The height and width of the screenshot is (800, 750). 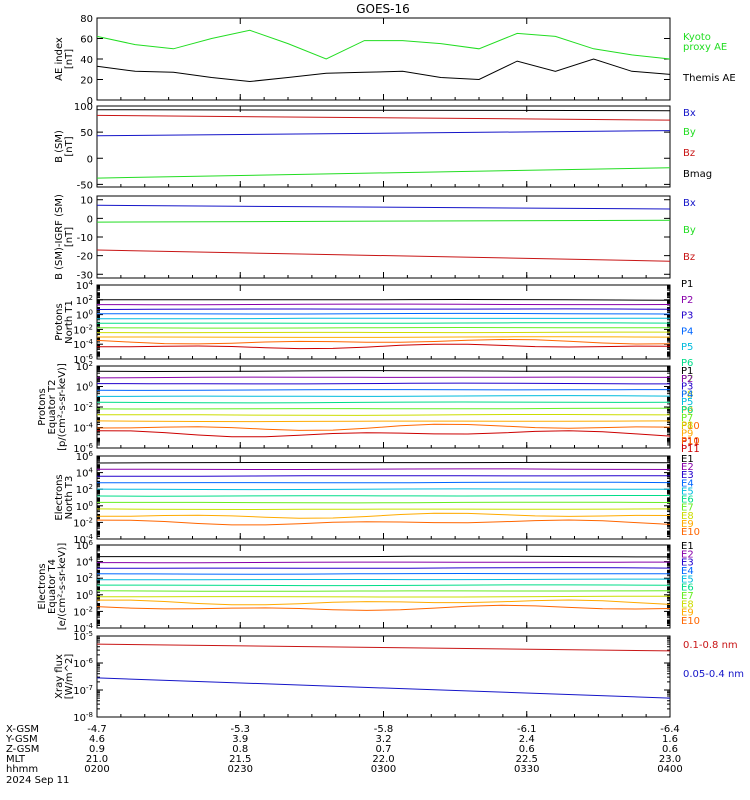 What do you see at coordinates (86, 133) in the screenshot?
I see `tick-label: 50` at bounding box center [86, 133].